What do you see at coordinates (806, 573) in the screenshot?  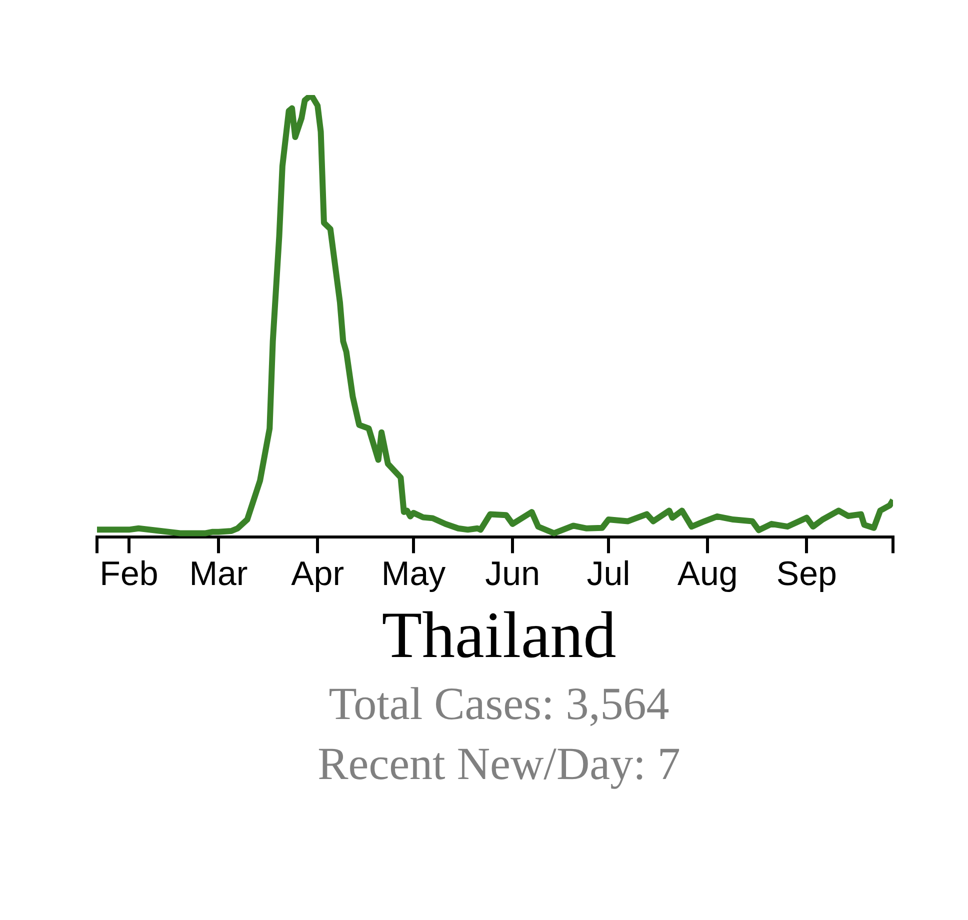 I see `x-tick-label: Sep` at bounding box center [806, 573].